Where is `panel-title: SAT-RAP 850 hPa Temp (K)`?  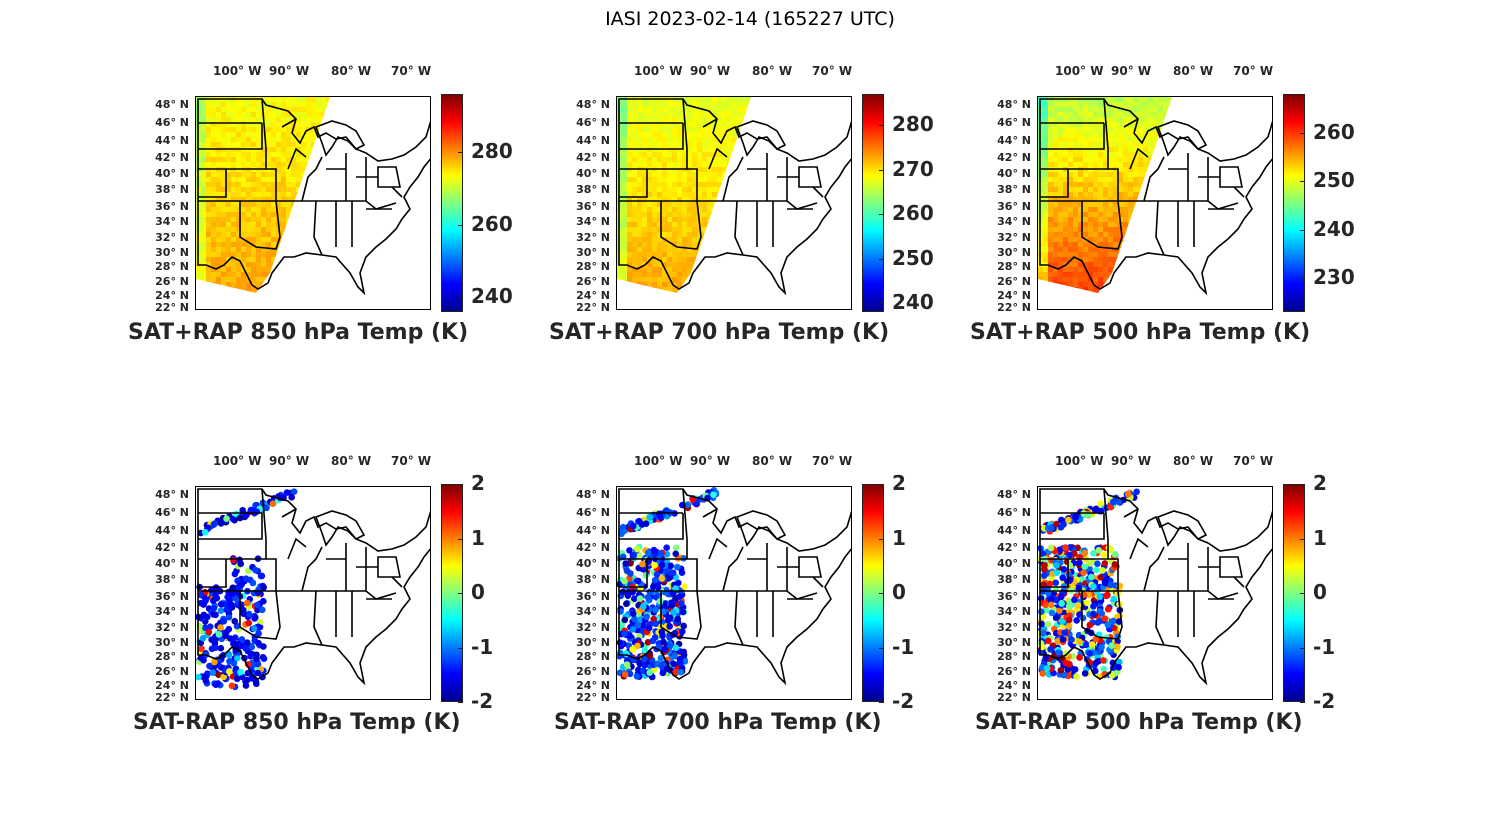 panel-title: SAT-RAP 850 hPa Temp (K) is located at coordinates (297, 722).